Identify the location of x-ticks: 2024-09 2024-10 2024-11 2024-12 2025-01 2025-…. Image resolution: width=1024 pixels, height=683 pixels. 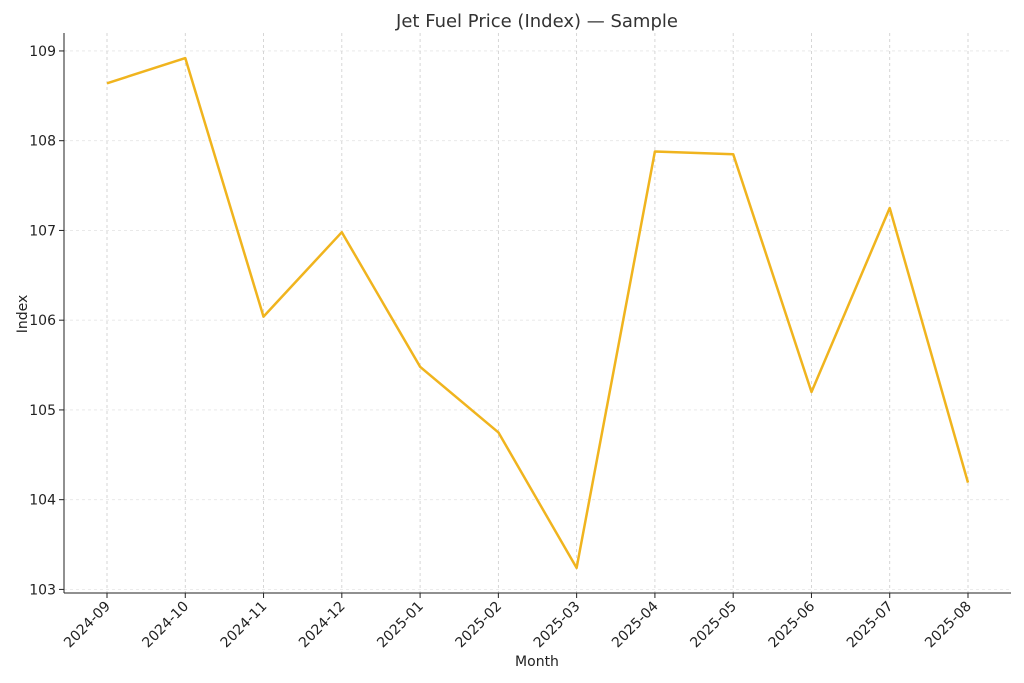
(518, 622).